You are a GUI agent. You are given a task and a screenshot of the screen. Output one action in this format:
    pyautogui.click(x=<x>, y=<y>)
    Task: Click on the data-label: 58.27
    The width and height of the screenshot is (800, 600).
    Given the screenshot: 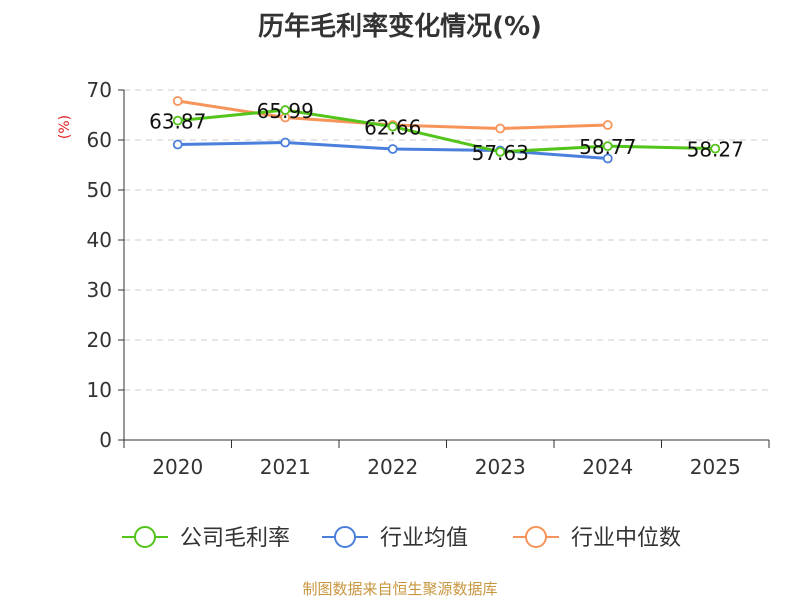 What is the action you would take?
    pyautogui.click(x=715, y=150)
    